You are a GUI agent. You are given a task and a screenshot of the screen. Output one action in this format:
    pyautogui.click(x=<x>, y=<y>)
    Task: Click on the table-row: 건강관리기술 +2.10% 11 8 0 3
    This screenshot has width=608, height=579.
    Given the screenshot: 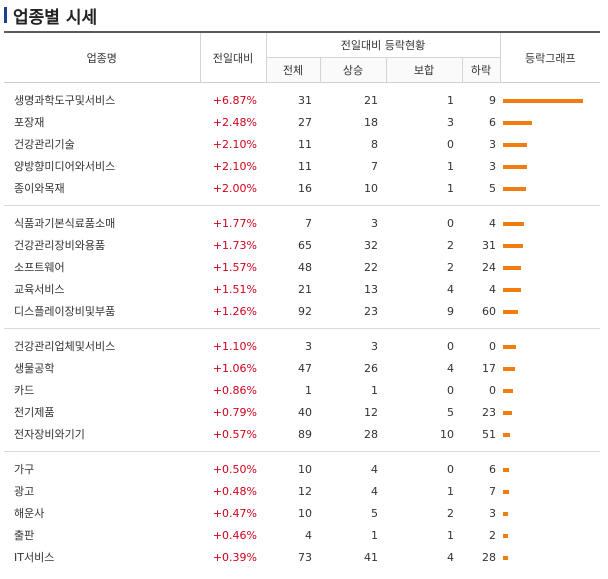 What is the action you would take?
    pyautogui.click(x=302, y=144)
    